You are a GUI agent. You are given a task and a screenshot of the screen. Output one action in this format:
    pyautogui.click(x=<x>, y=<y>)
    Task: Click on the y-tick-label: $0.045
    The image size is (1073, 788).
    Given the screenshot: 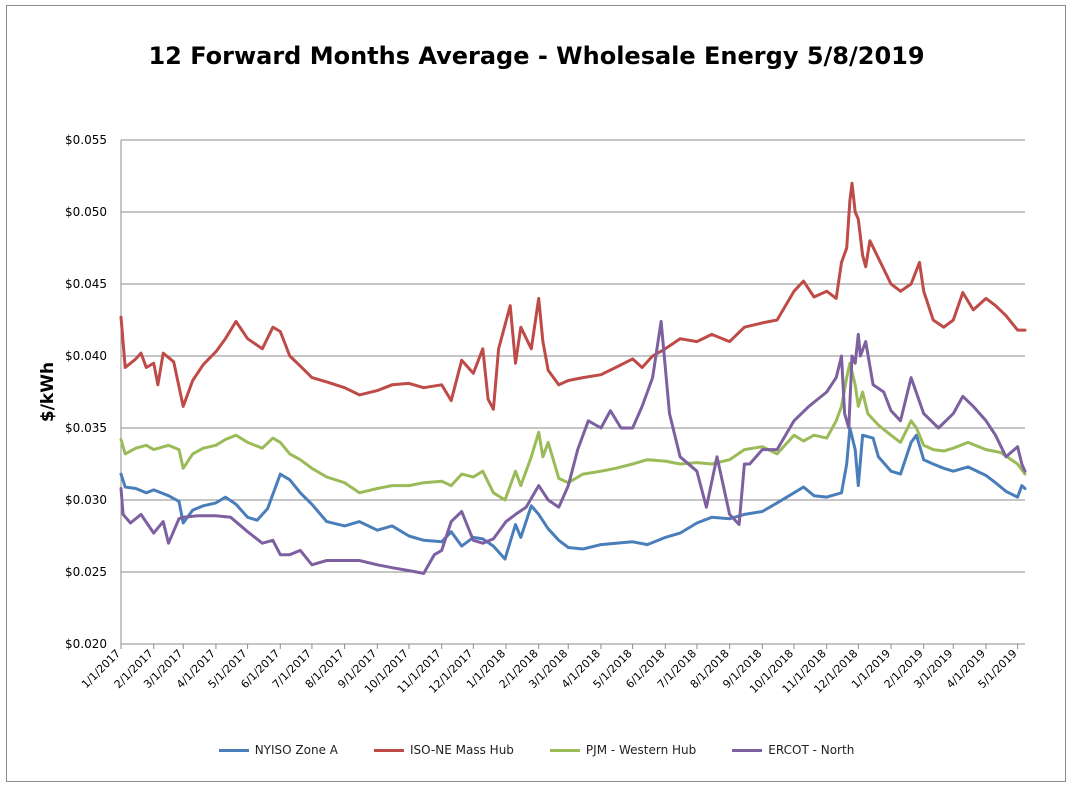 What is the action you would take?
    pyautogui.click(x=86, y=284)
    